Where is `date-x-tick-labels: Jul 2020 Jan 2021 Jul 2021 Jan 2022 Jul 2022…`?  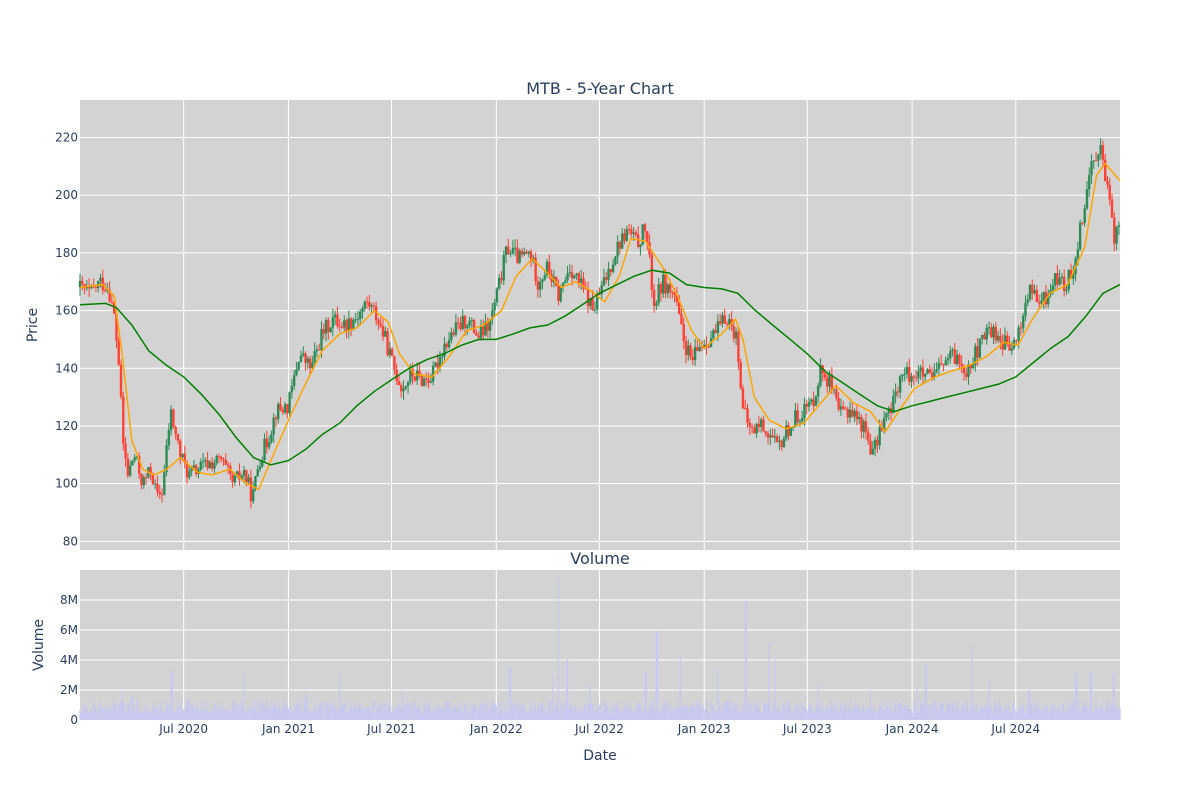 date-x-tick-labels: Jul 2020 Jan 2021 Jul 2021 Jan 2022 Jul 2022… is located at coordinates (599, 729).